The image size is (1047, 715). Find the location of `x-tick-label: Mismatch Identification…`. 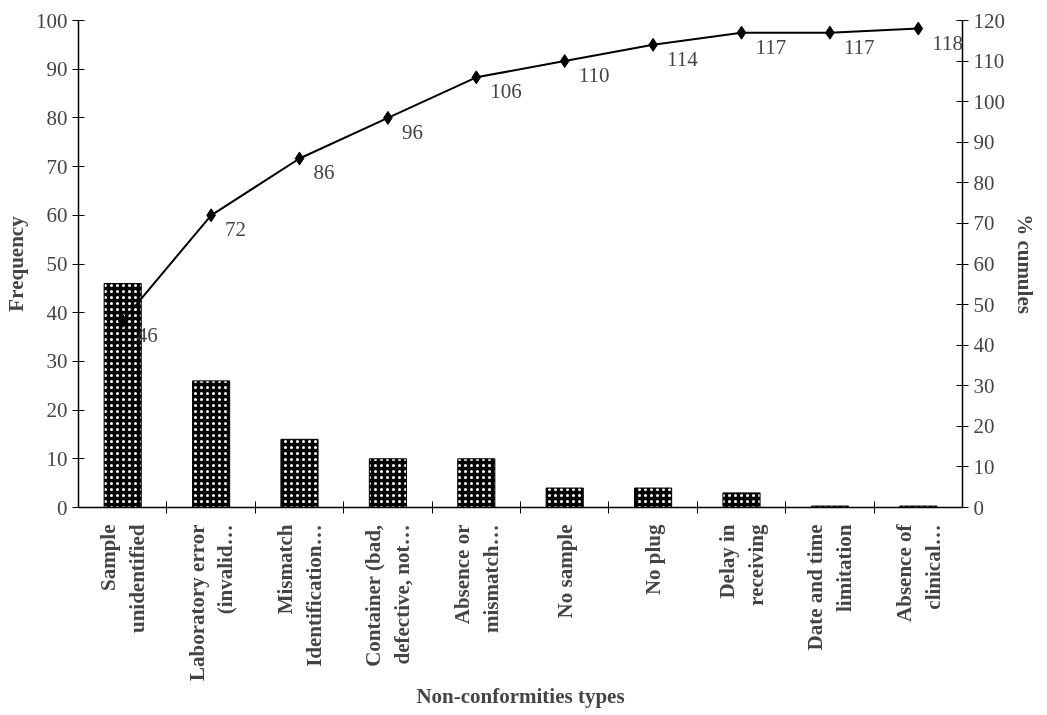

x-tick-label: Mismatch Identification… is located at coordinates (299, 595).